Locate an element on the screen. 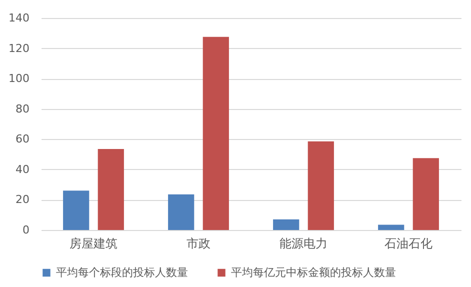 The height and width of the screenshot is (287, 471). x-tick-label: 房屋建筑 is located at coordinates (94, 243).